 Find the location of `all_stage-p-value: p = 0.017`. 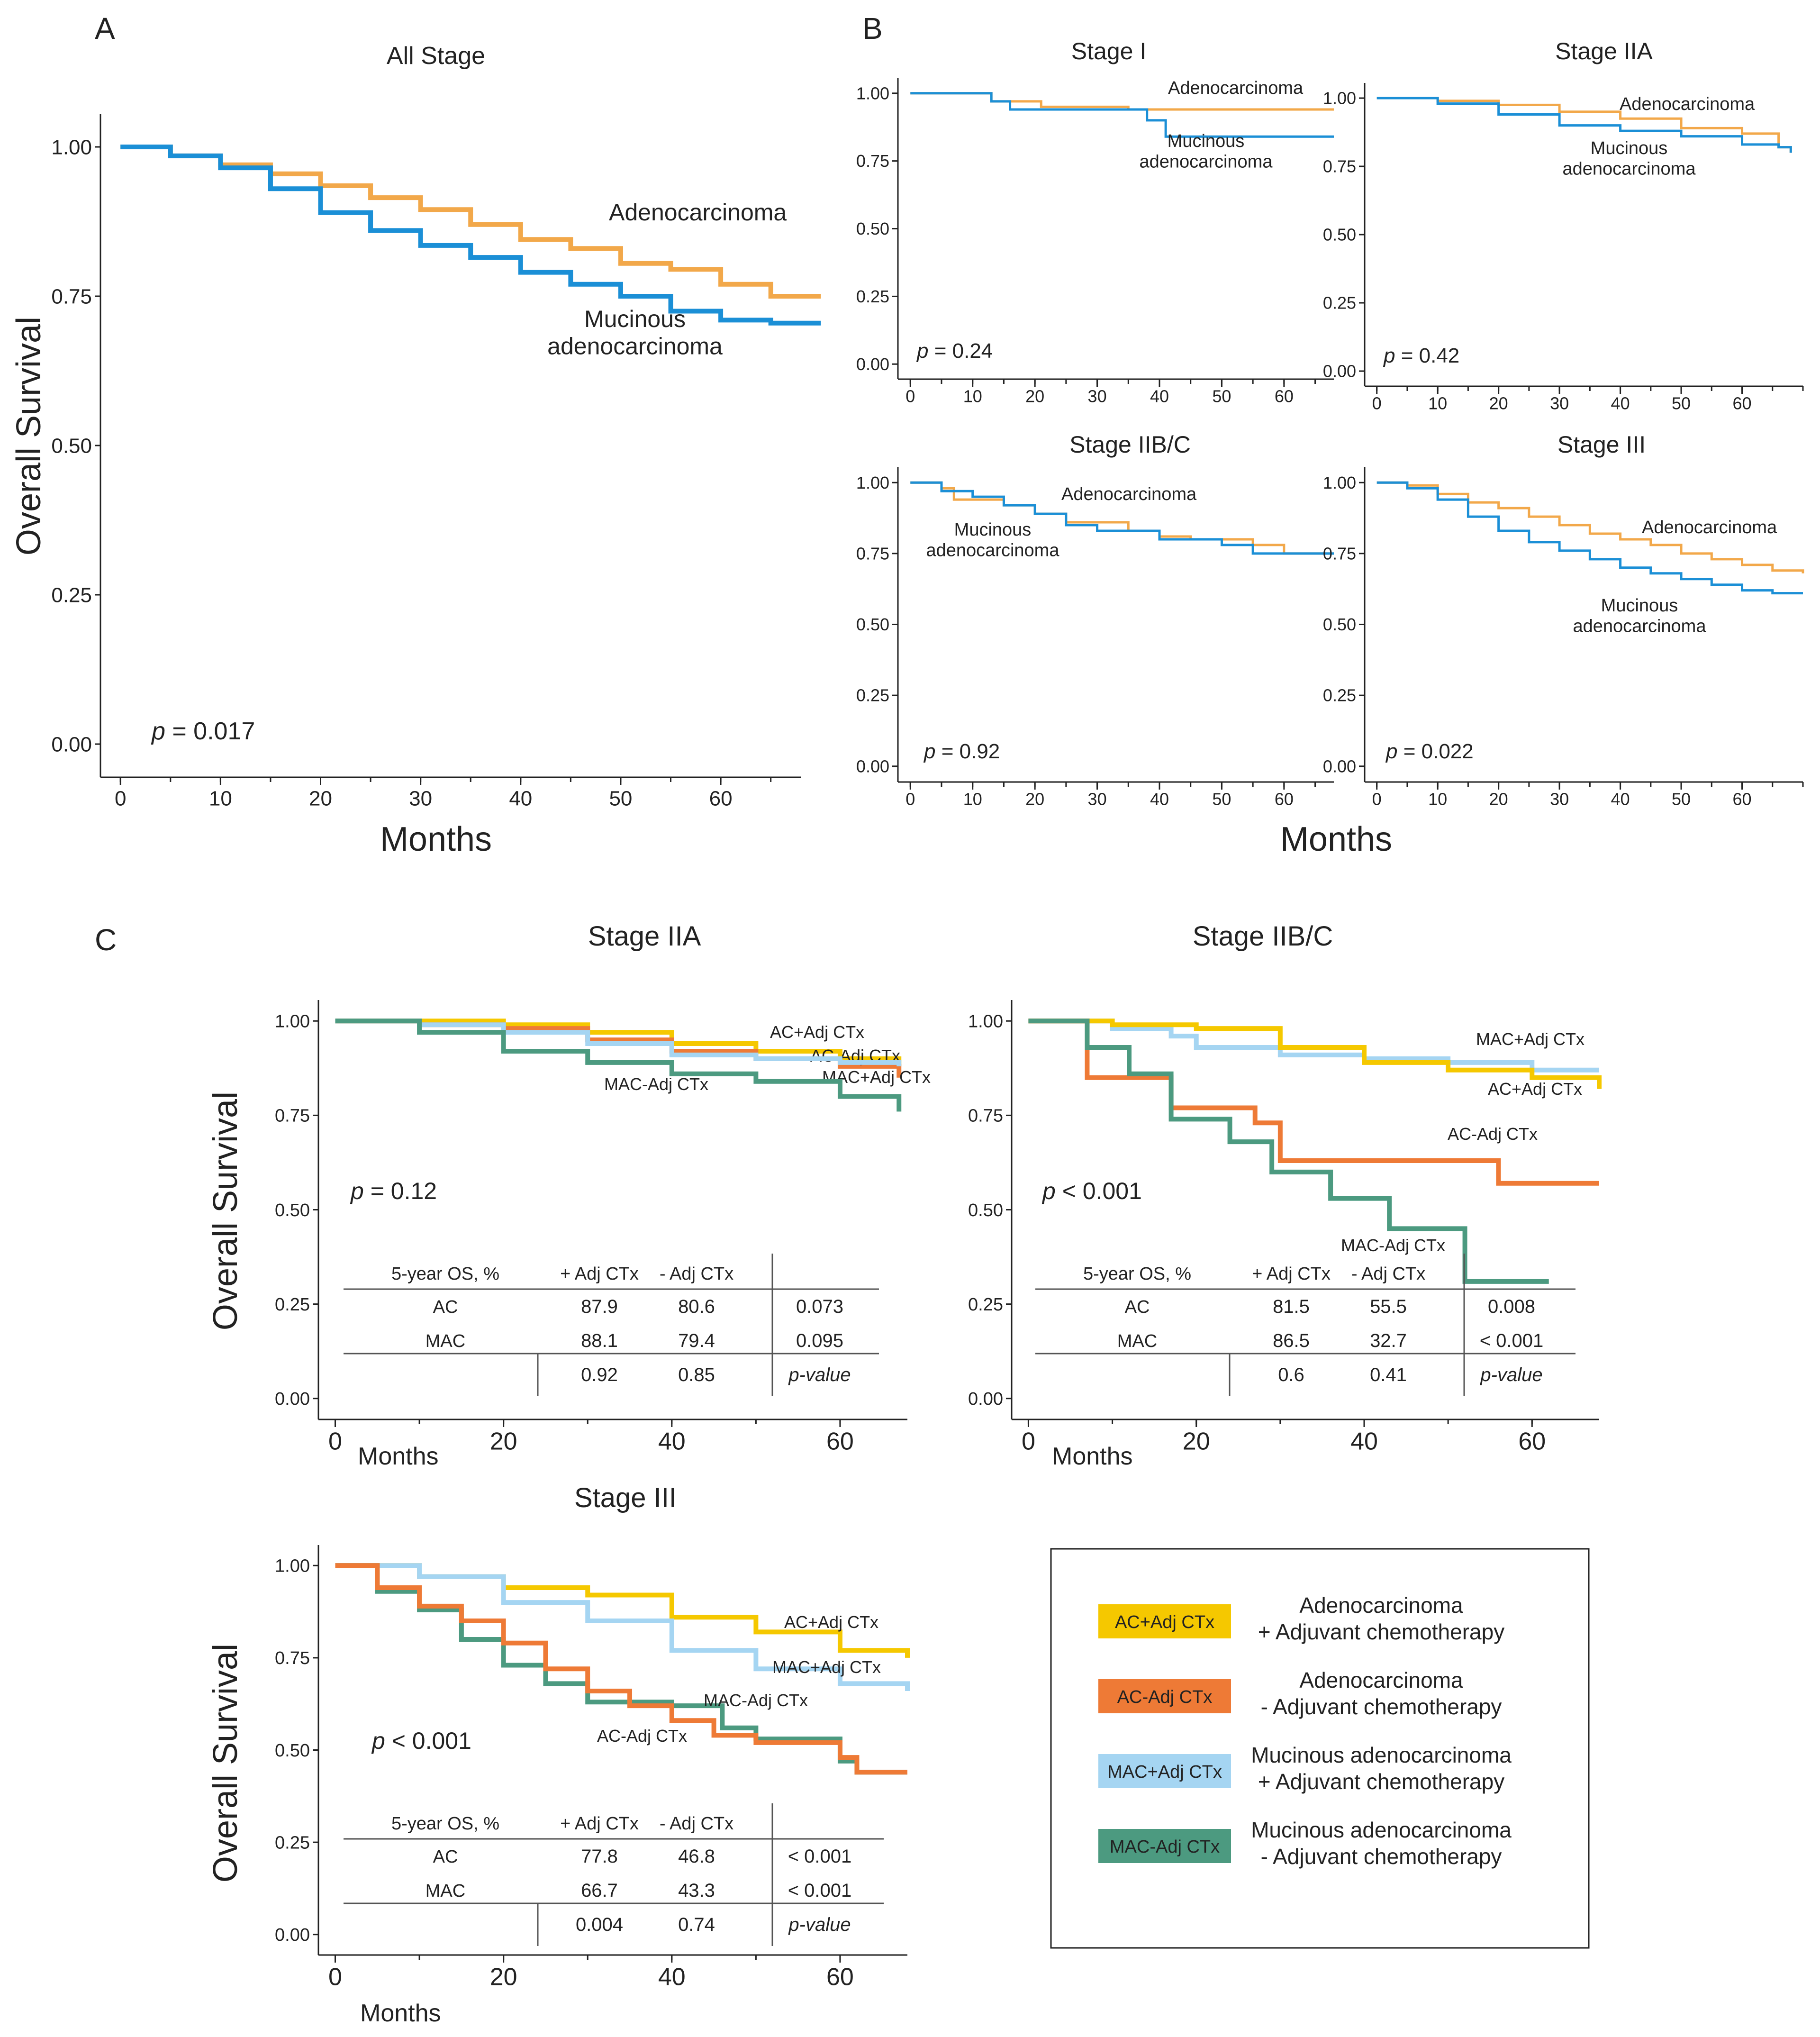

all_stage-p-value: p = 0.017 is located at coordinates (203, 731).